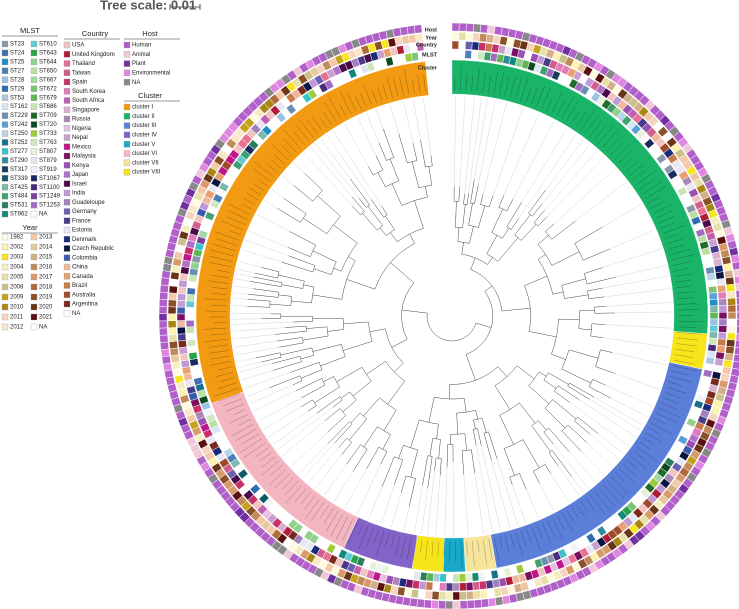  Describe the element at coordinates (19, 143) in the screenshot. I see `legend-label: ST252` at that location.